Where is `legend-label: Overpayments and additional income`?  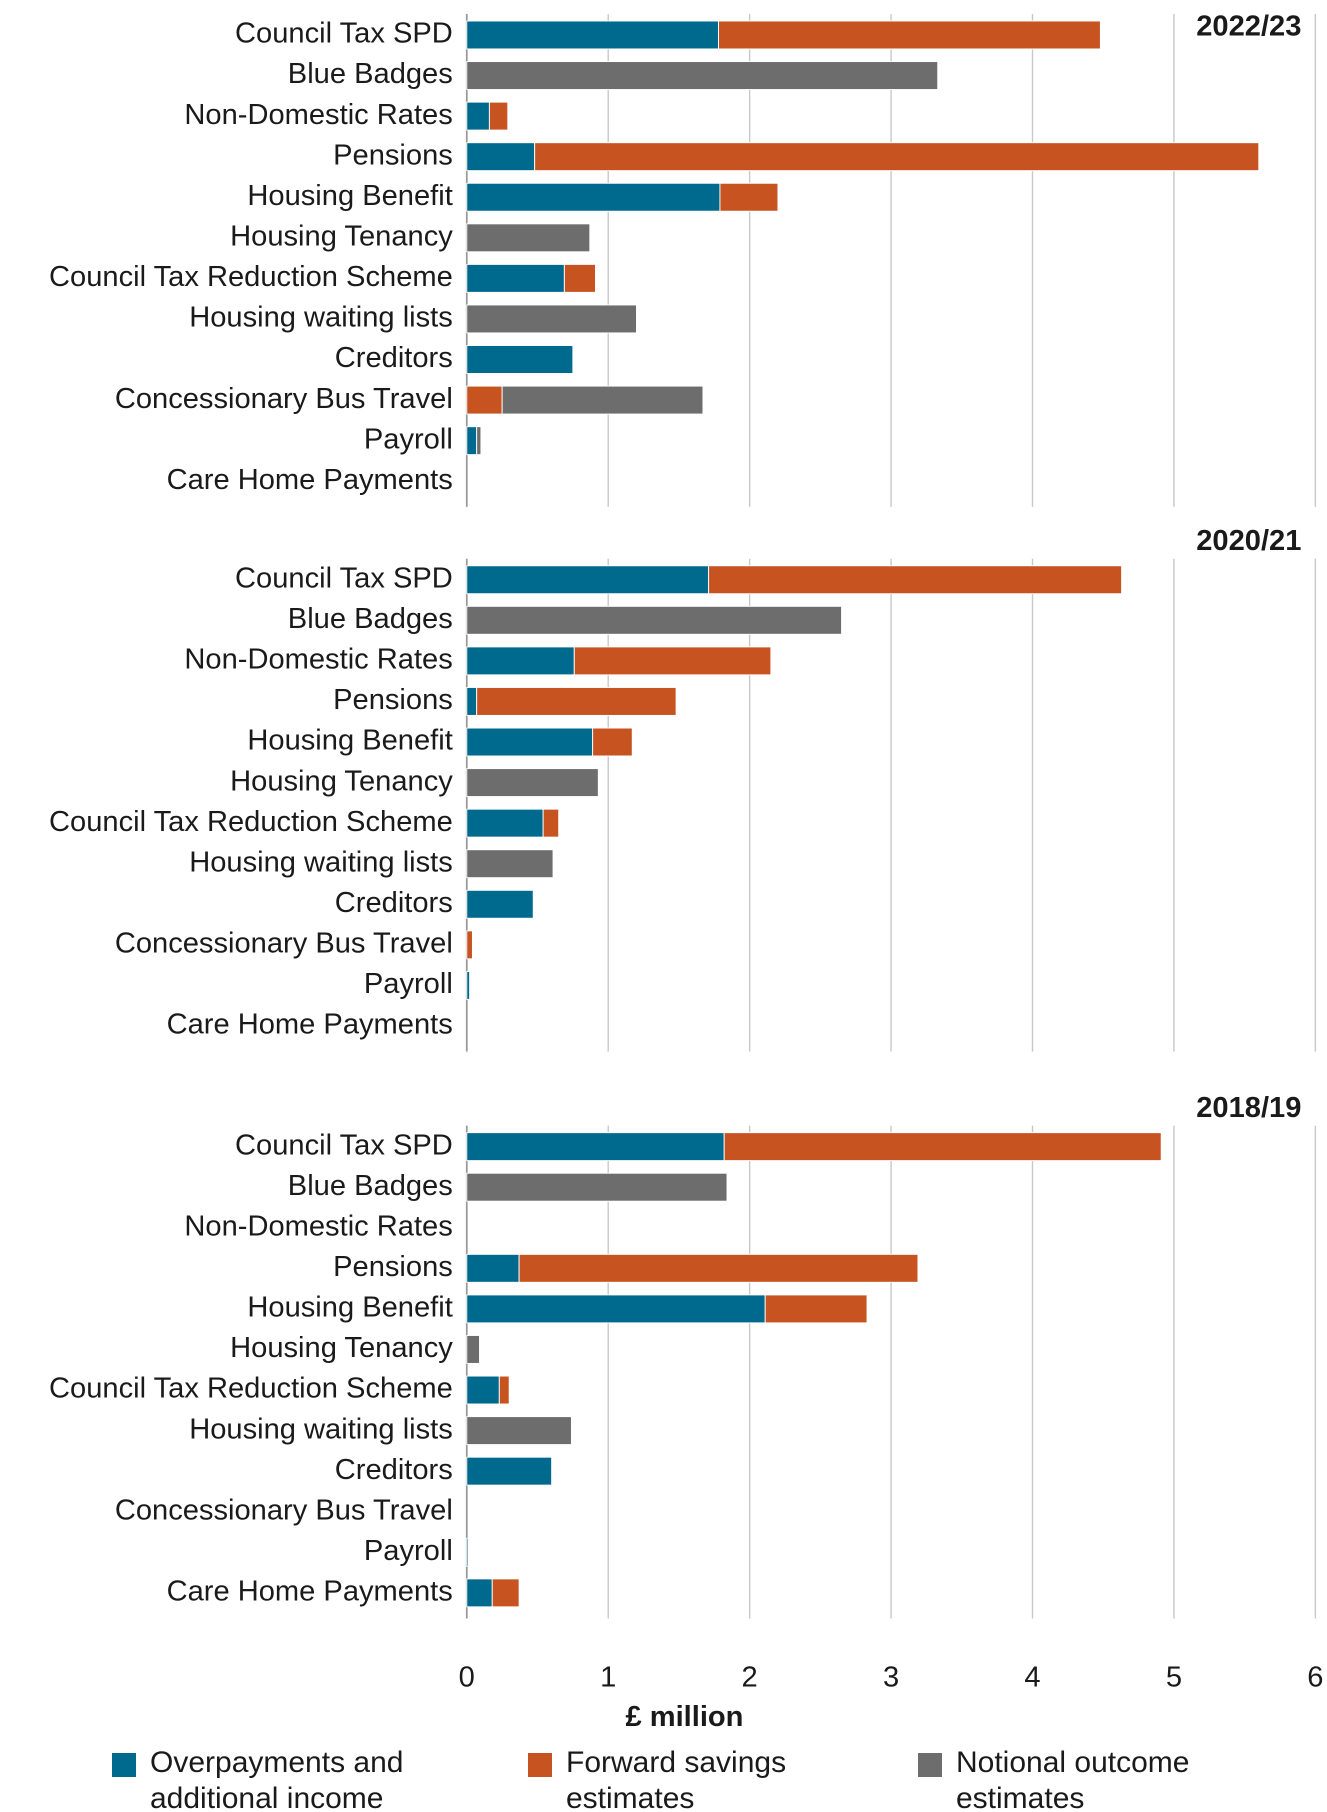
legend-label: Overpayments and additional income is located at coordinates (277, 1779).